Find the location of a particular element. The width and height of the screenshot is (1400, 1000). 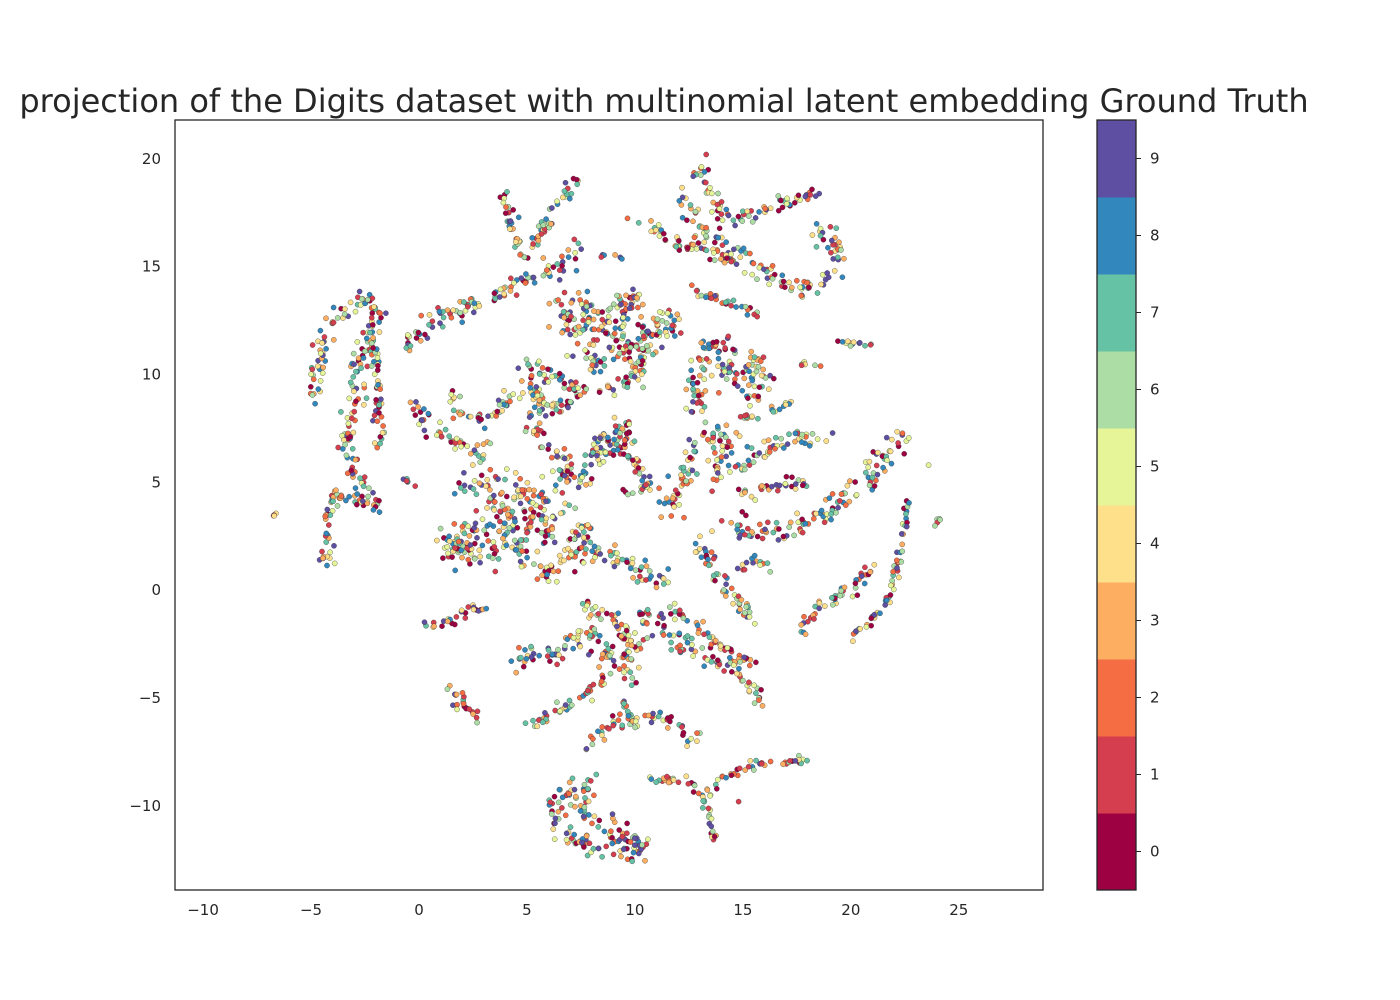

colorbar-label: 3 is located at coordinates (1155, 621).